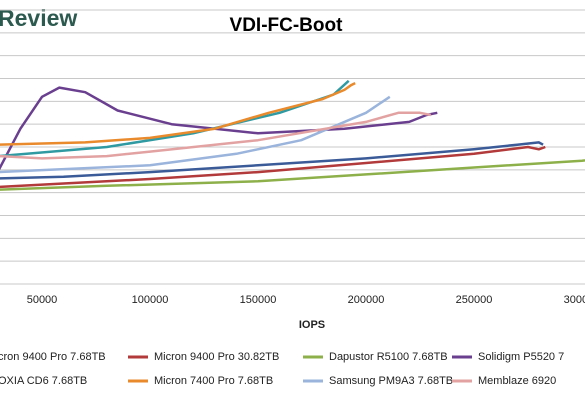  What do you see at coordinates (53, 357) in the screenshot?
I see `legend-label: cron 9400 Pro 7.68TB` at bounding box center [53, 357].